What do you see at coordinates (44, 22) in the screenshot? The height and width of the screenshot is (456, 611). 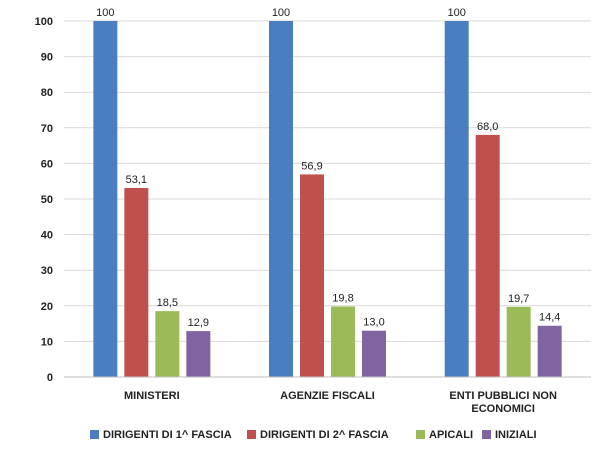 I see `y-tick-label: 100` at bounding box center [44, 22].